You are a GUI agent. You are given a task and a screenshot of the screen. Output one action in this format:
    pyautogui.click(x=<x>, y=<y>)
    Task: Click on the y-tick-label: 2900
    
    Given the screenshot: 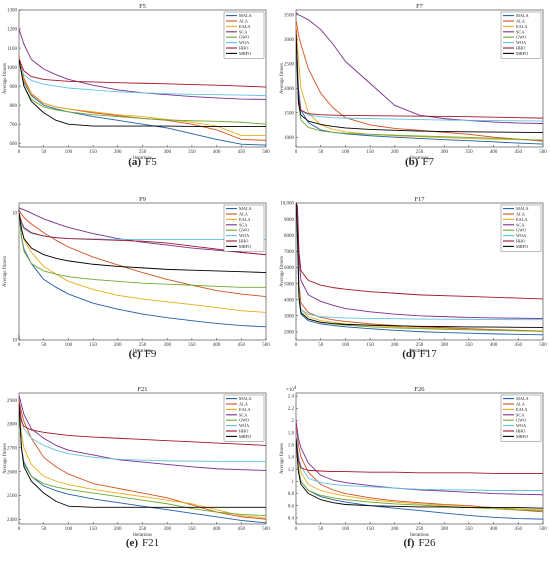 What is the action you would take?
    pyautogui.click(x=12, y=401)
    